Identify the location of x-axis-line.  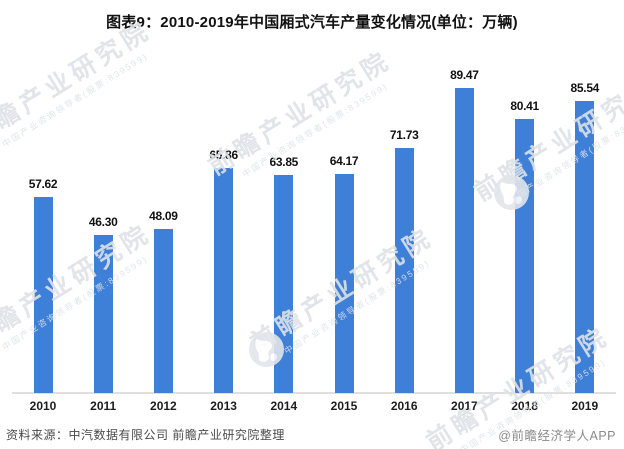
(314, 393).